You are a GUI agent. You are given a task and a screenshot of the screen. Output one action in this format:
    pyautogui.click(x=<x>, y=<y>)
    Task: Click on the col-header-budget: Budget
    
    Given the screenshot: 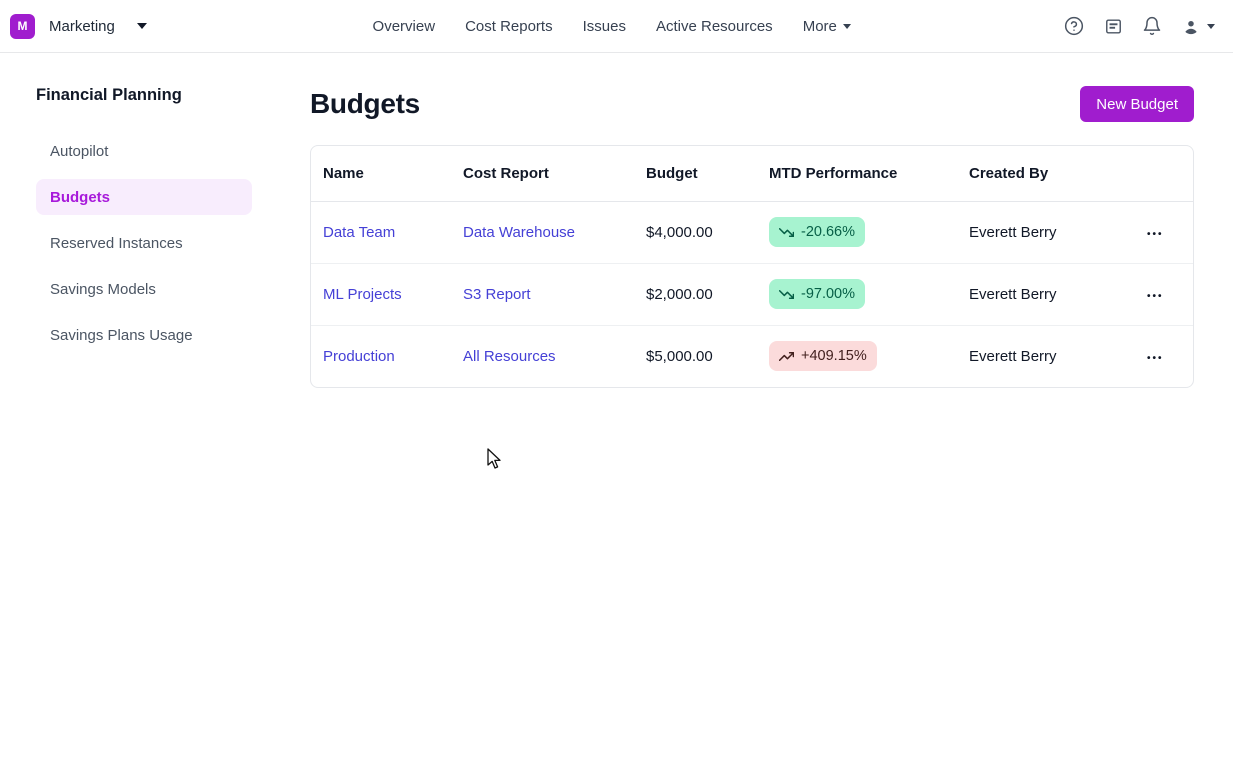 What is the action you would take?
    pyautogui.click(x=695, y=174)
    